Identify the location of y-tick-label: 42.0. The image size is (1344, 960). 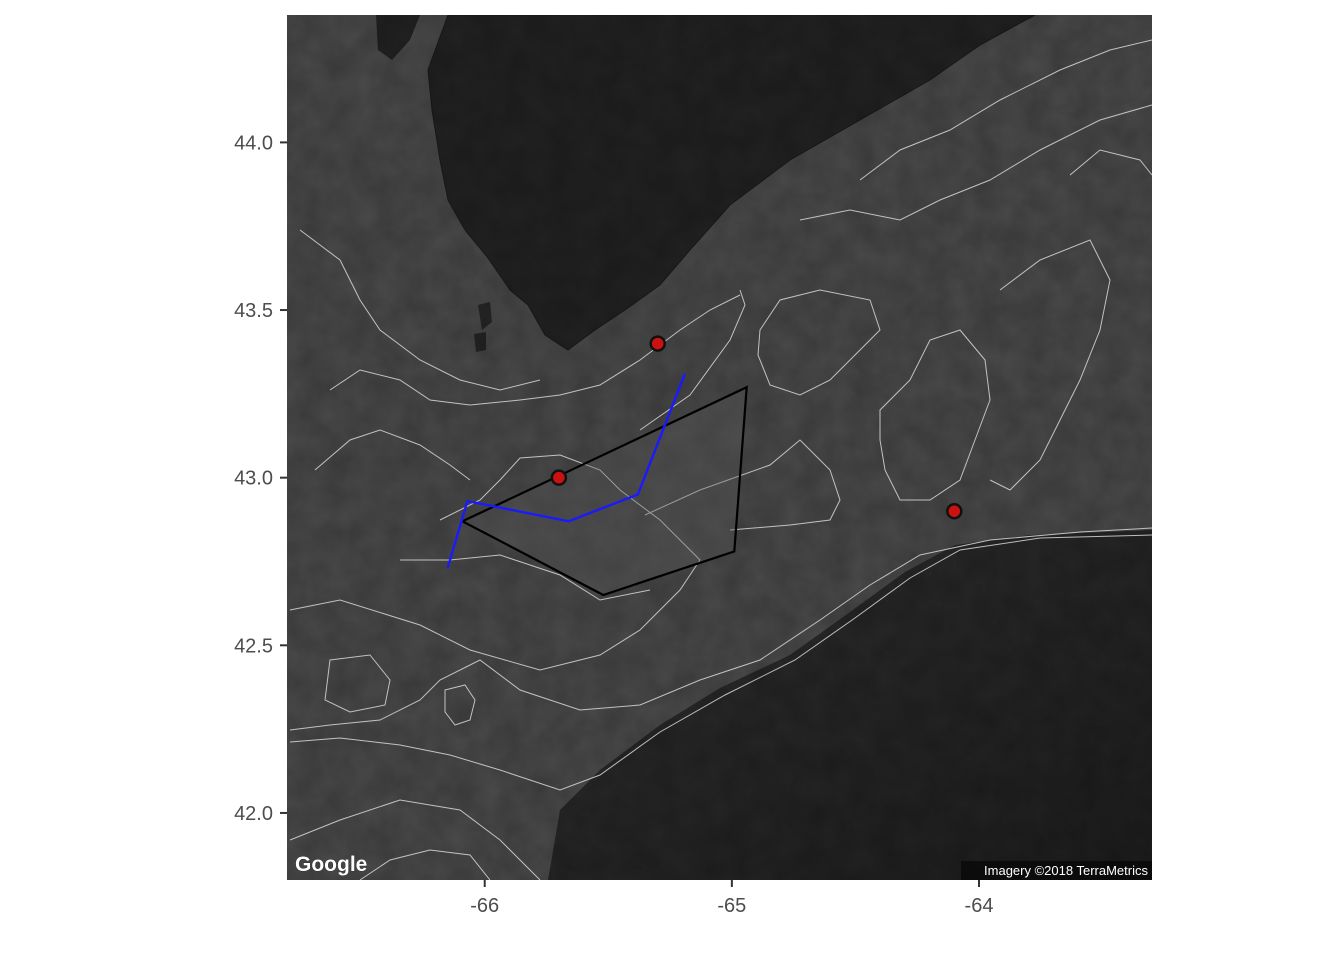
(253, 814).